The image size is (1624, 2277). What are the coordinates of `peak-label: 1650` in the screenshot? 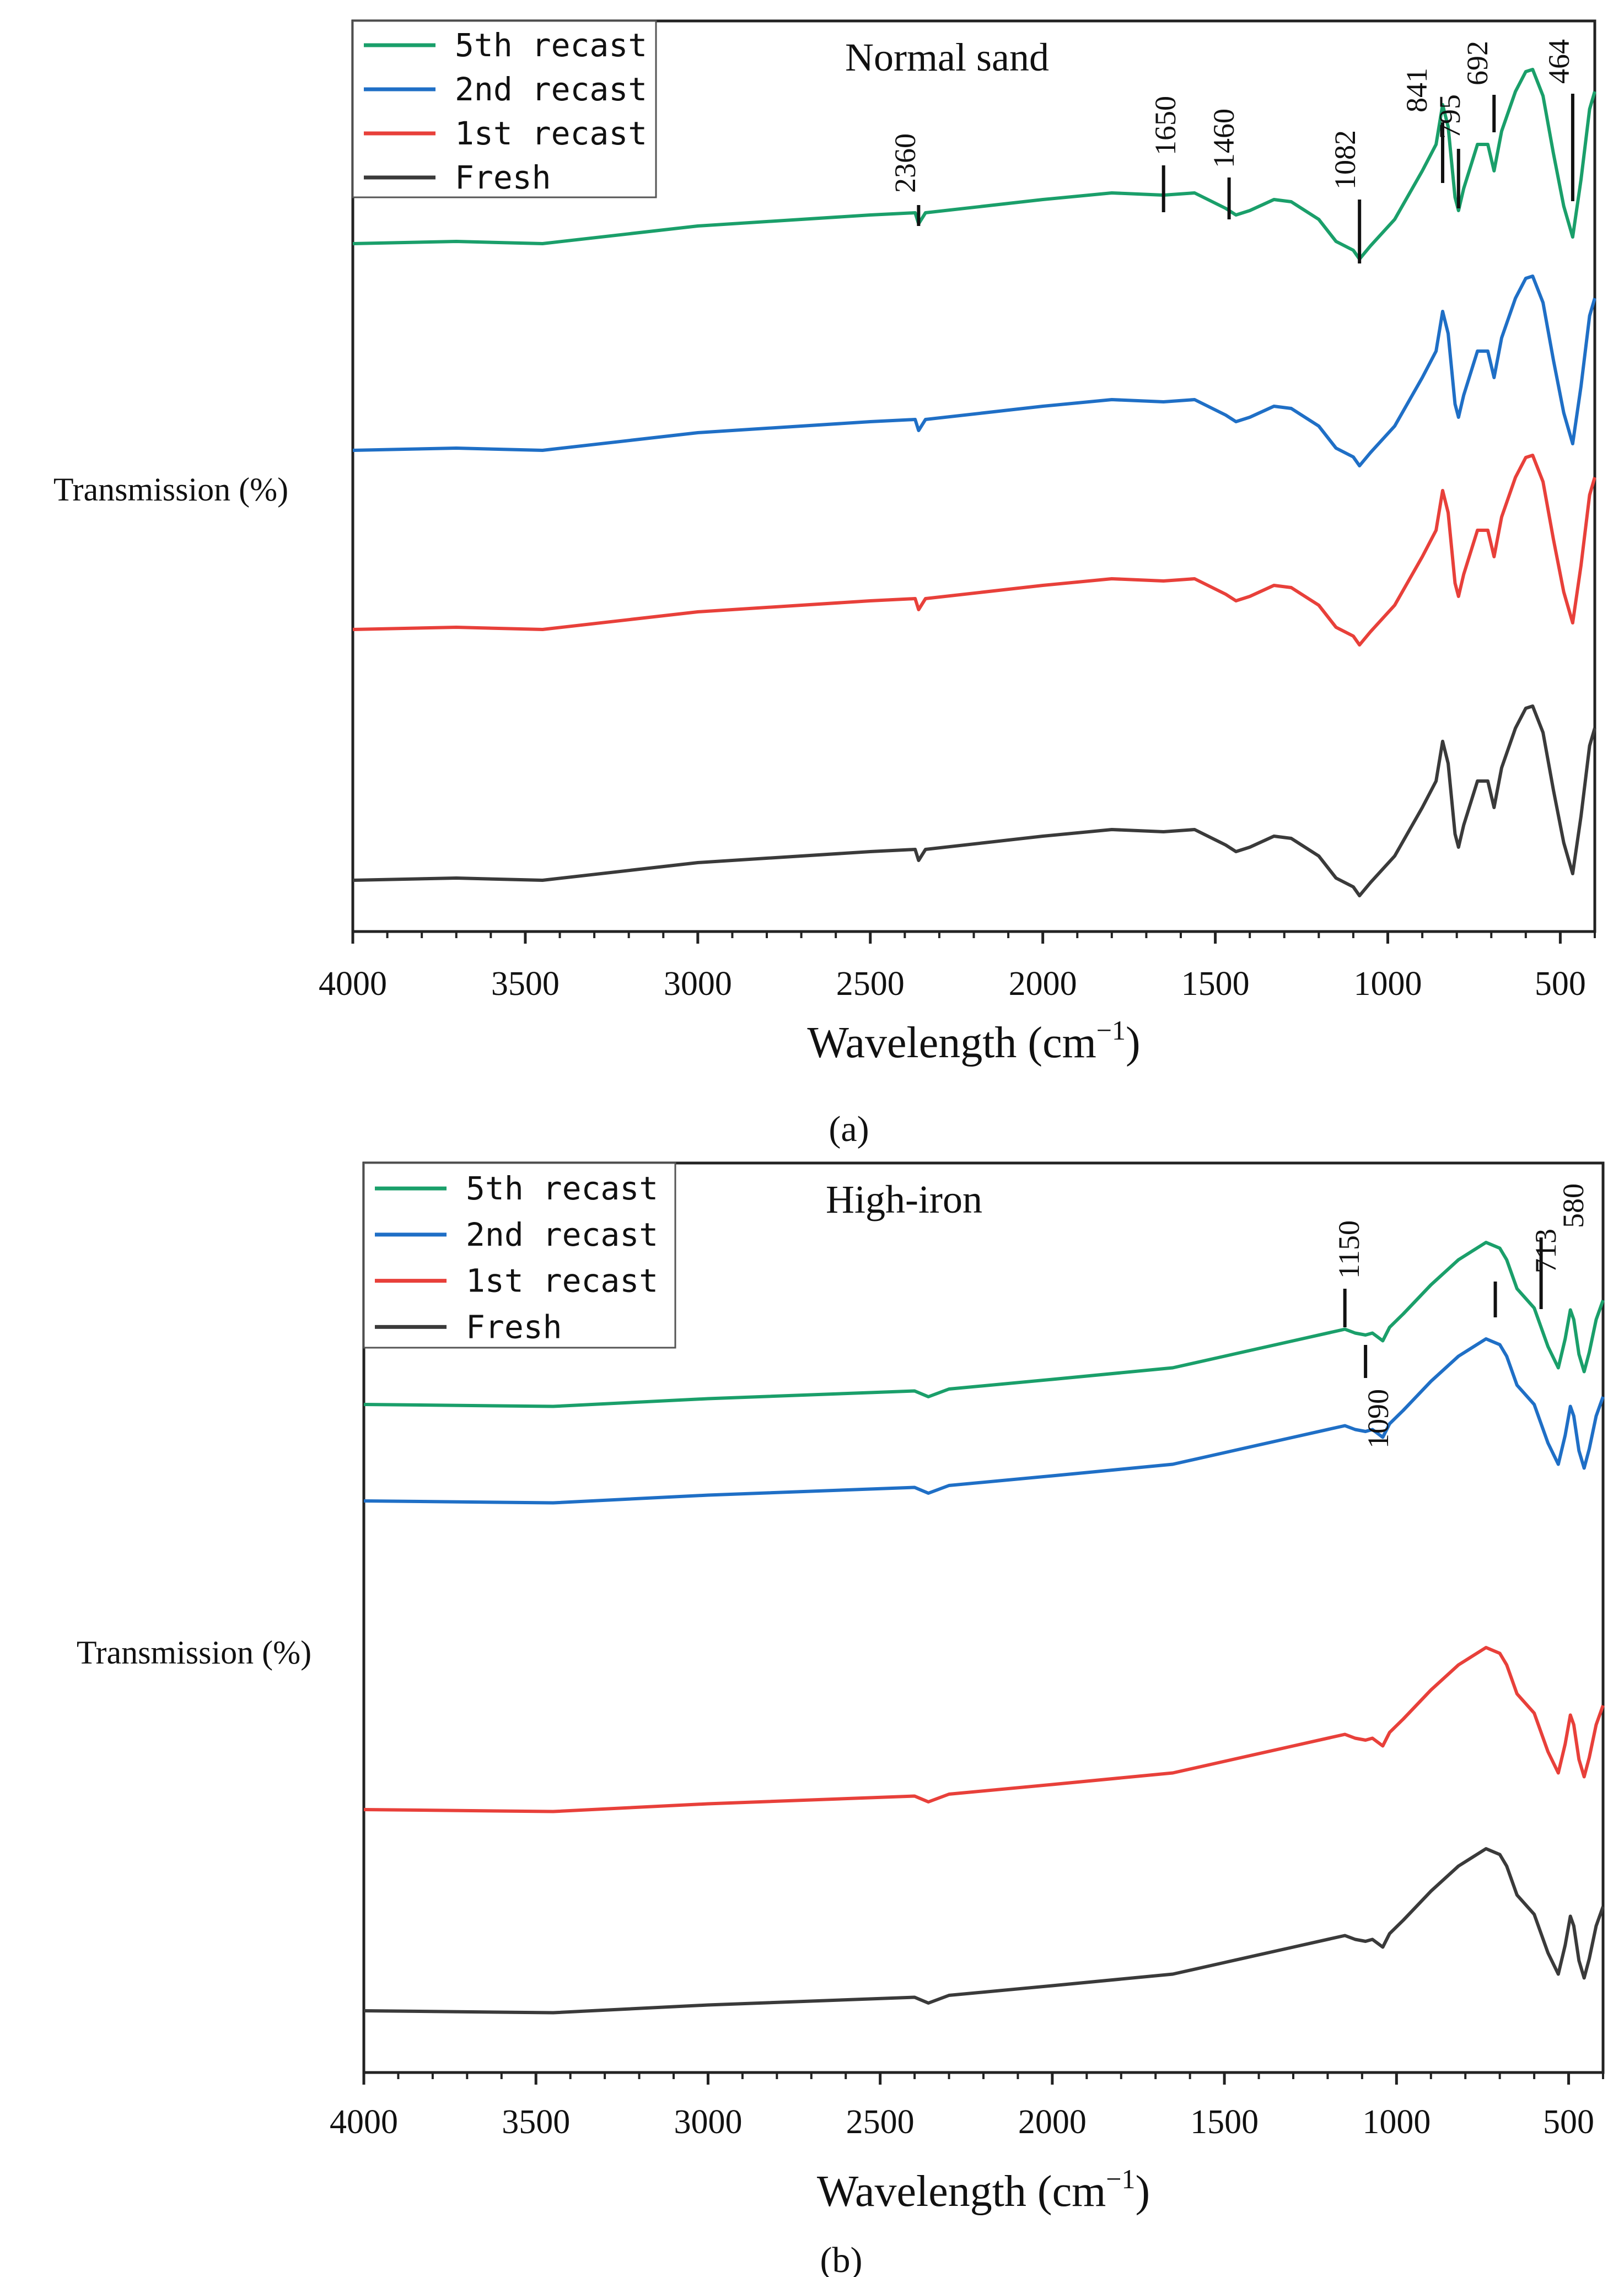 It's located at (1166, 125).